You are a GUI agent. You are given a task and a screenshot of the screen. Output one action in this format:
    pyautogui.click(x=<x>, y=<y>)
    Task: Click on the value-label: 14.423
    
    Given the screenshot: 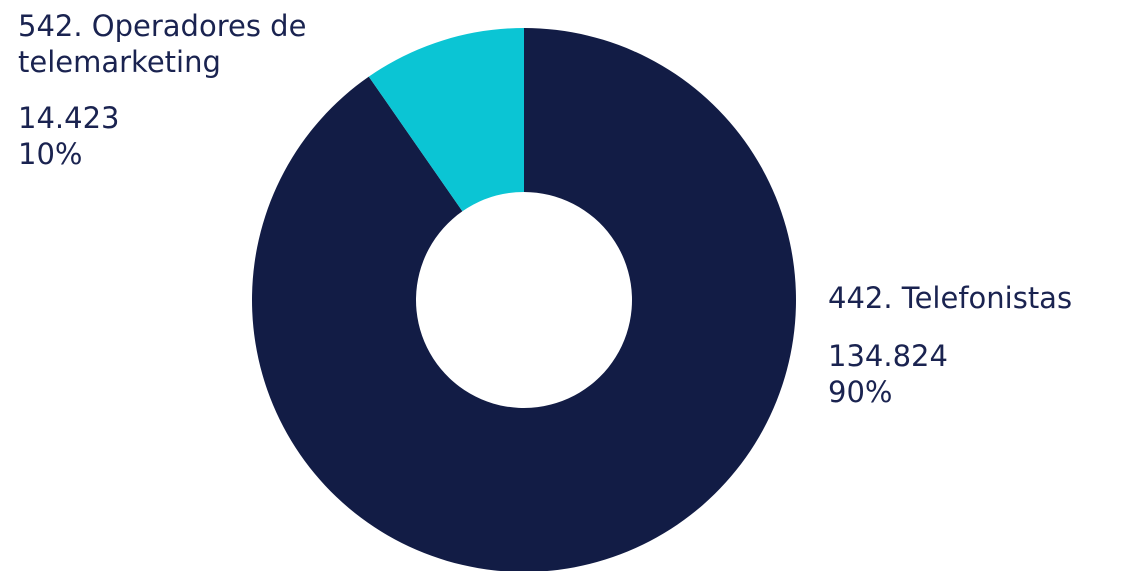 What is the action you would take?
    pyautogui.click(x=69, y=118)
    